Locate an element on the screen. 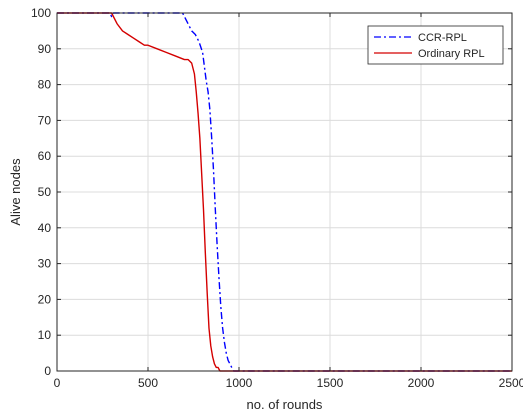 The image size is (523, 414). x-tick-label: 2500 is located at coordinates (511, 383).